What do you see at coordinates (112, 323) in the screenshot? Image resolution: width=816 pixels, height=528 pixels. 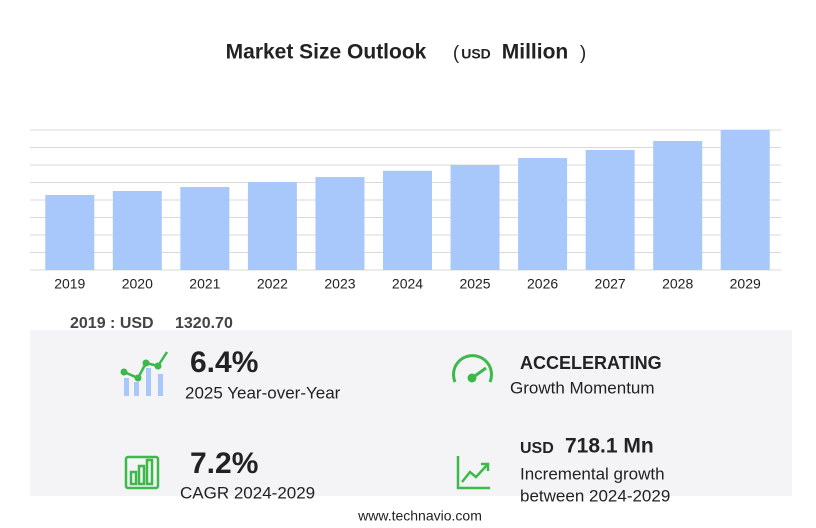 I see `base-label: 2019 : USD` at bounding box center [112, 323].